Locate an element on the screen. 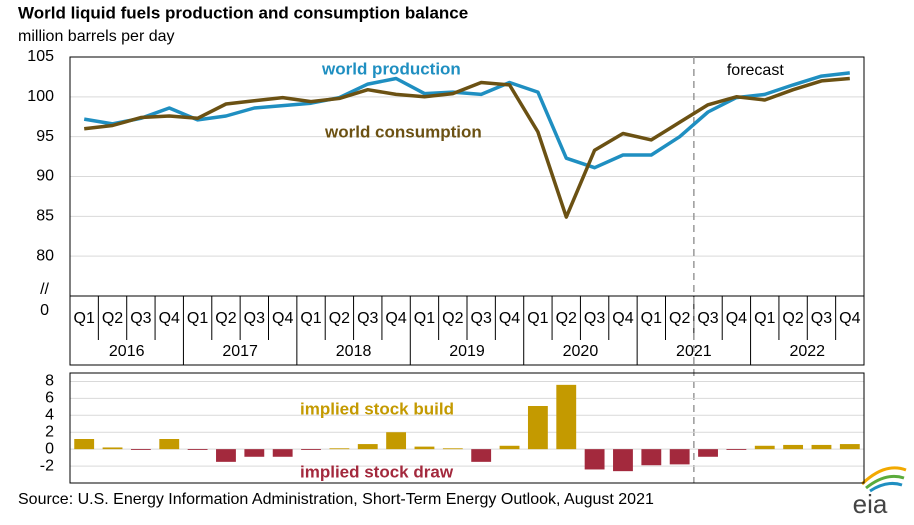 This screenshot has height=525, width=914. y-tick-label: 0 is located at coordinates (49, 448).